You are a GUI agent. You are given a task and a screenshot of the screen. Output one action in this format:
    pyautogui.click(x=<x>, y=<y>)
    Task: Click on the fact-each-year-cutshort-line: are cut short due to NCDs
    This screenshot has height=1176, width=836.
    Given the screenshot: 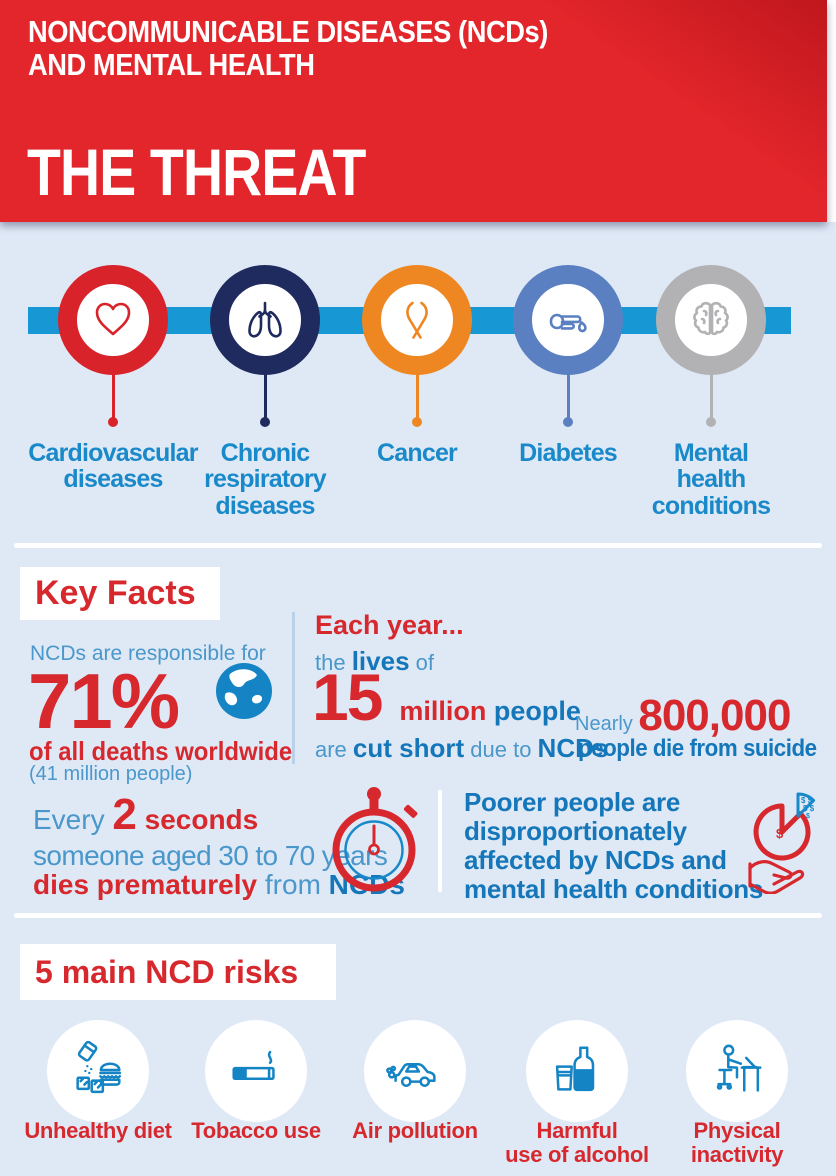 What is the action you would take?
    pyautogui.click(x=461, y=748)
    